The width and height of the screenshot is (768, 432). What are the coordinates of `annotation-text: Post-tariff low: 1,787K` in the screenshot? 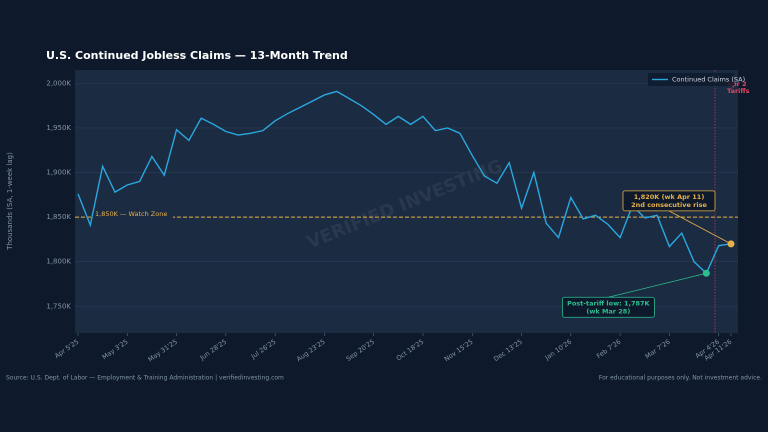 It's located at (608, 303).